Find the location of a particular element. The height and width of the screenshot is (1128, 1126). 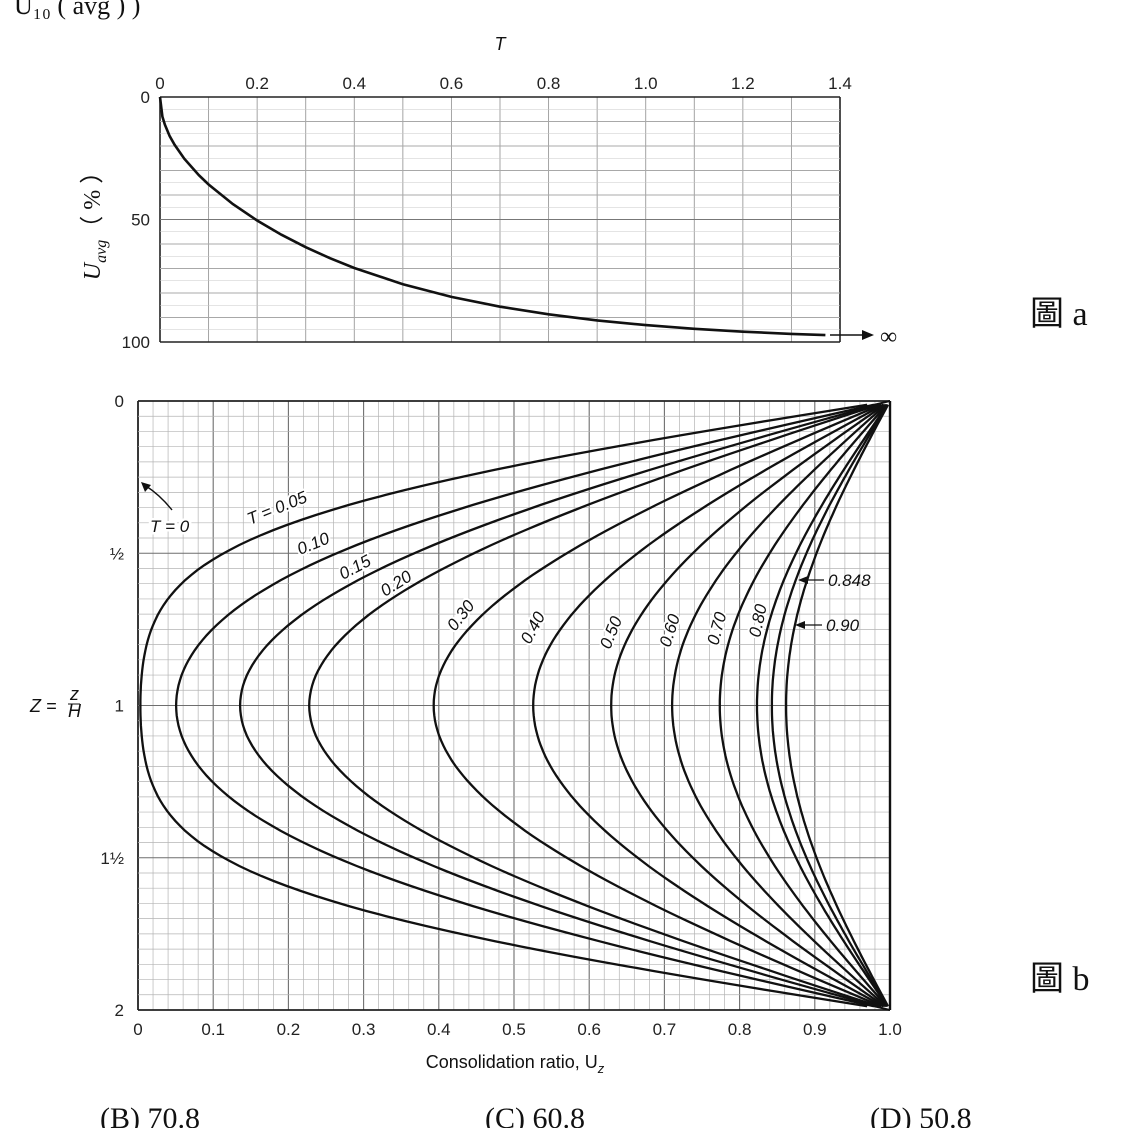

figure-b-y-tick-label: 1 is located at coordinates (119, 706).